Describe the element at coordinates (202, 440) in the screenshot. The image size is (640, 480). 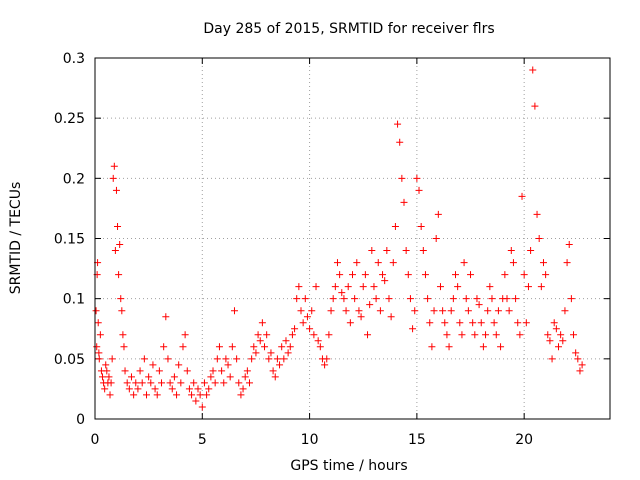
I see `x-tick-label: 5` at that location.